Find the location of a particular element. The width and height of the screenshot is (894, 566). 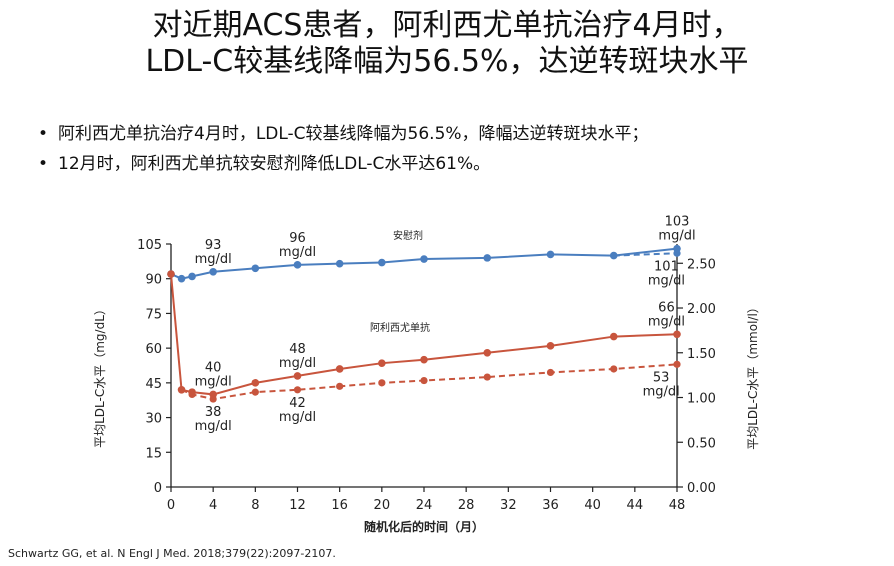

x-tick-label: 0 is located at coordinates (171, 505).